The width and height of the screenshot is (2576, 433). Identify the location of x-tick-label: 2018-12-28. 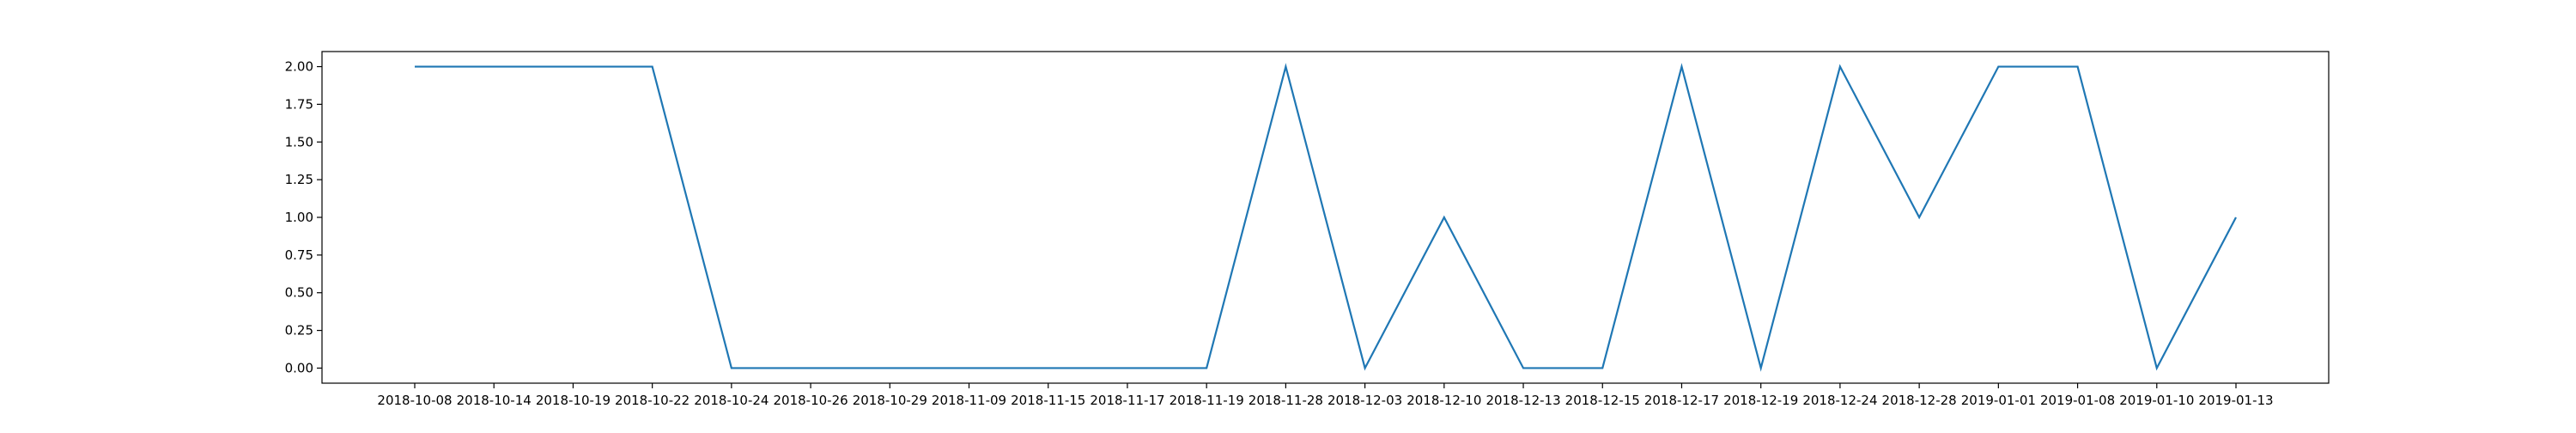
(1919, 400).